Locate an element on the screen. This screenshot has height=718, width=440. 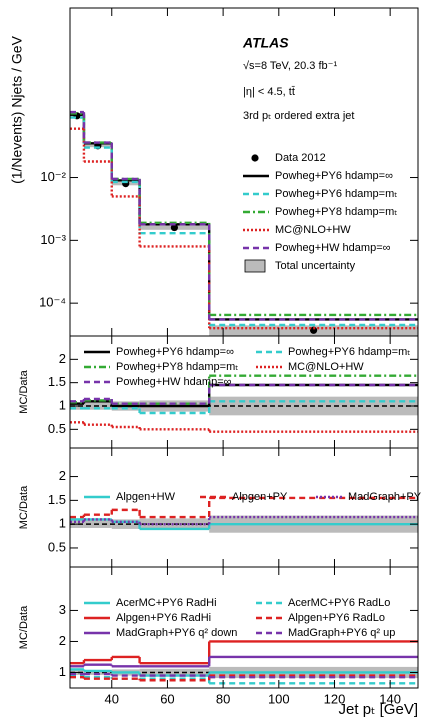
x-tick-label: 100 is located at coordinates (279, 698).